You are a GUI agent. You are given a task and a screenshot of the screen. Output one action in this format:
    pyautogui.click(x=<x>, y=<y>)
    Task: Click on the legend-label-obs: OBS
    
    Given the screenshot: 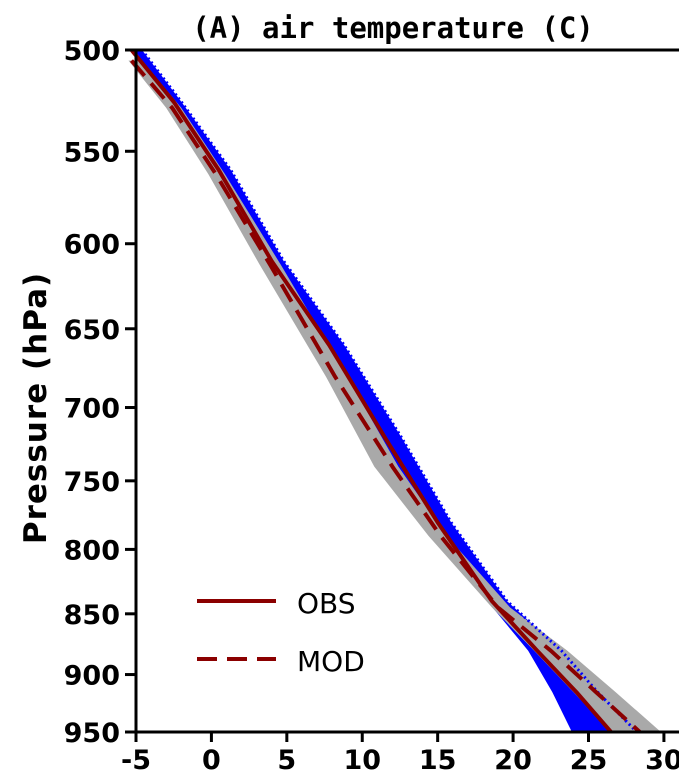 What is the action you would take?
    pyautogui.click(x=326, y=603)
    